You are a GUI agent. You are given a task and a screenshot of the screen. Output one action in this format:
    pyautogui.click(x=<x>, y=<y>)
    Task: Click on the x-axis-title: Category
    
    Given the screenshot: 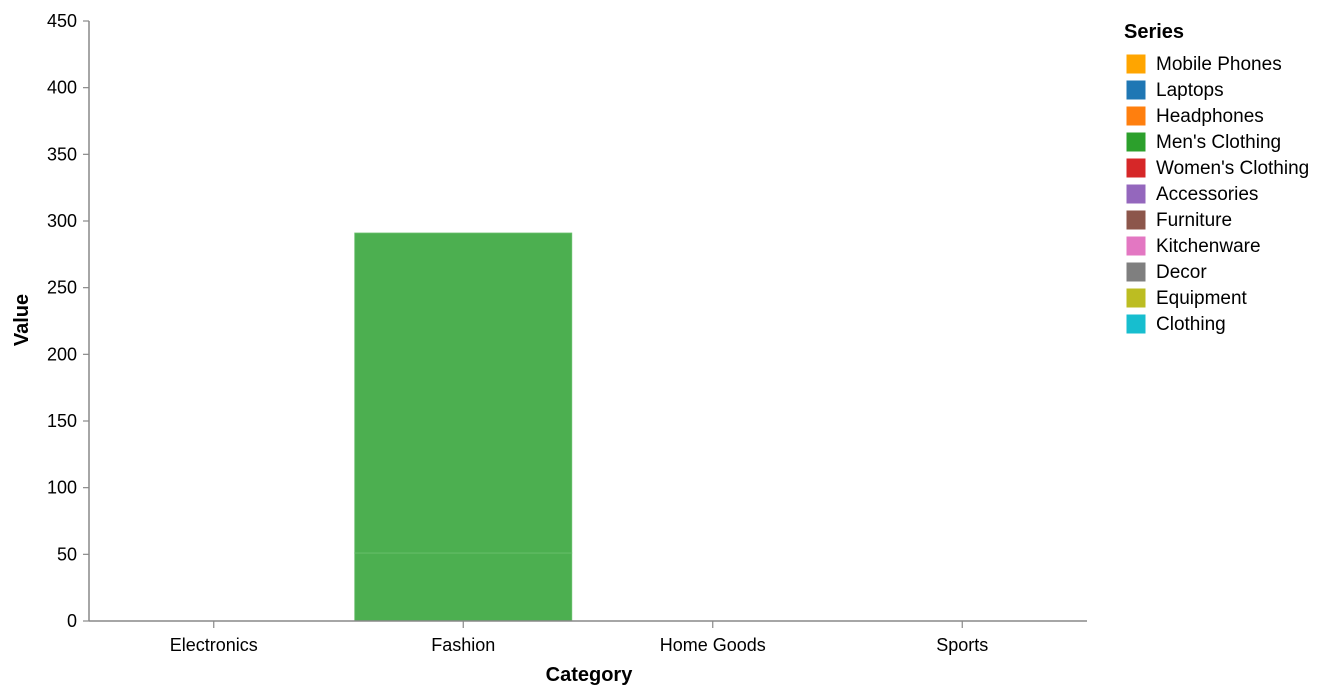 What is the action you would take?
    pyautogui.click(x=590, y=675)
    